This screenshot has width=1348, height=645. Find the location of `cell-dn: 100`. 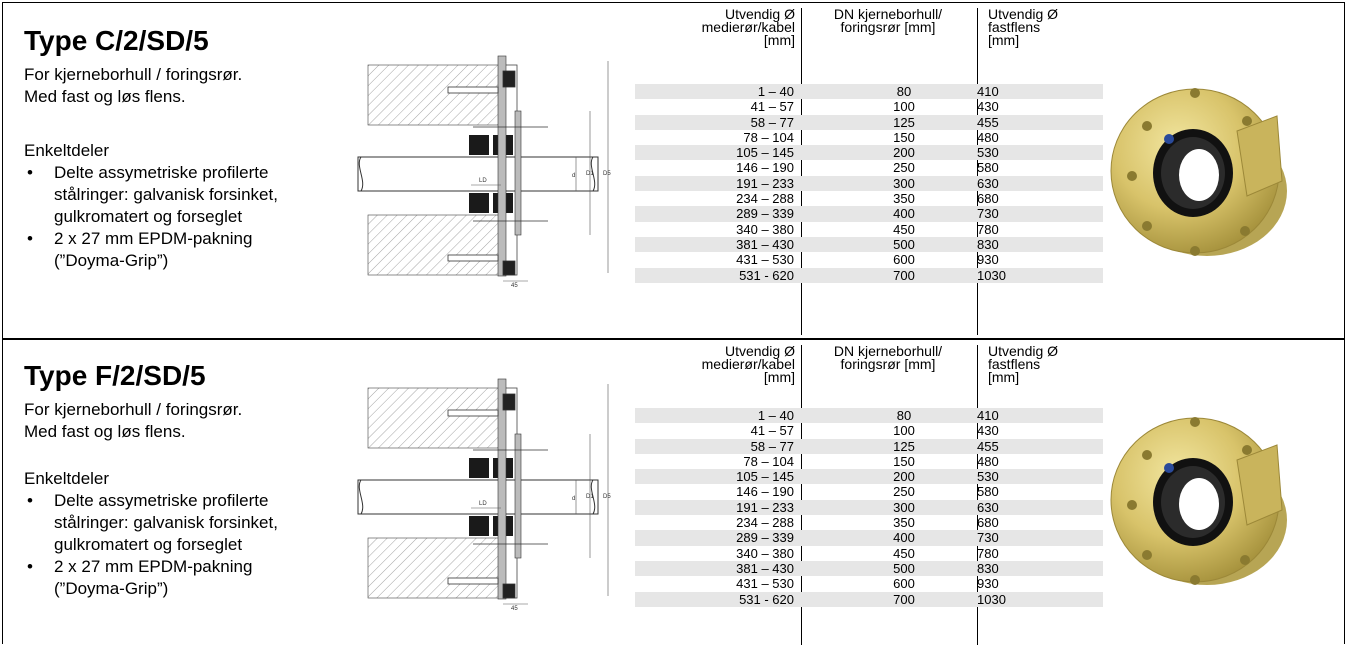

cell-dn: 100 is located at coordinates (904, 107).